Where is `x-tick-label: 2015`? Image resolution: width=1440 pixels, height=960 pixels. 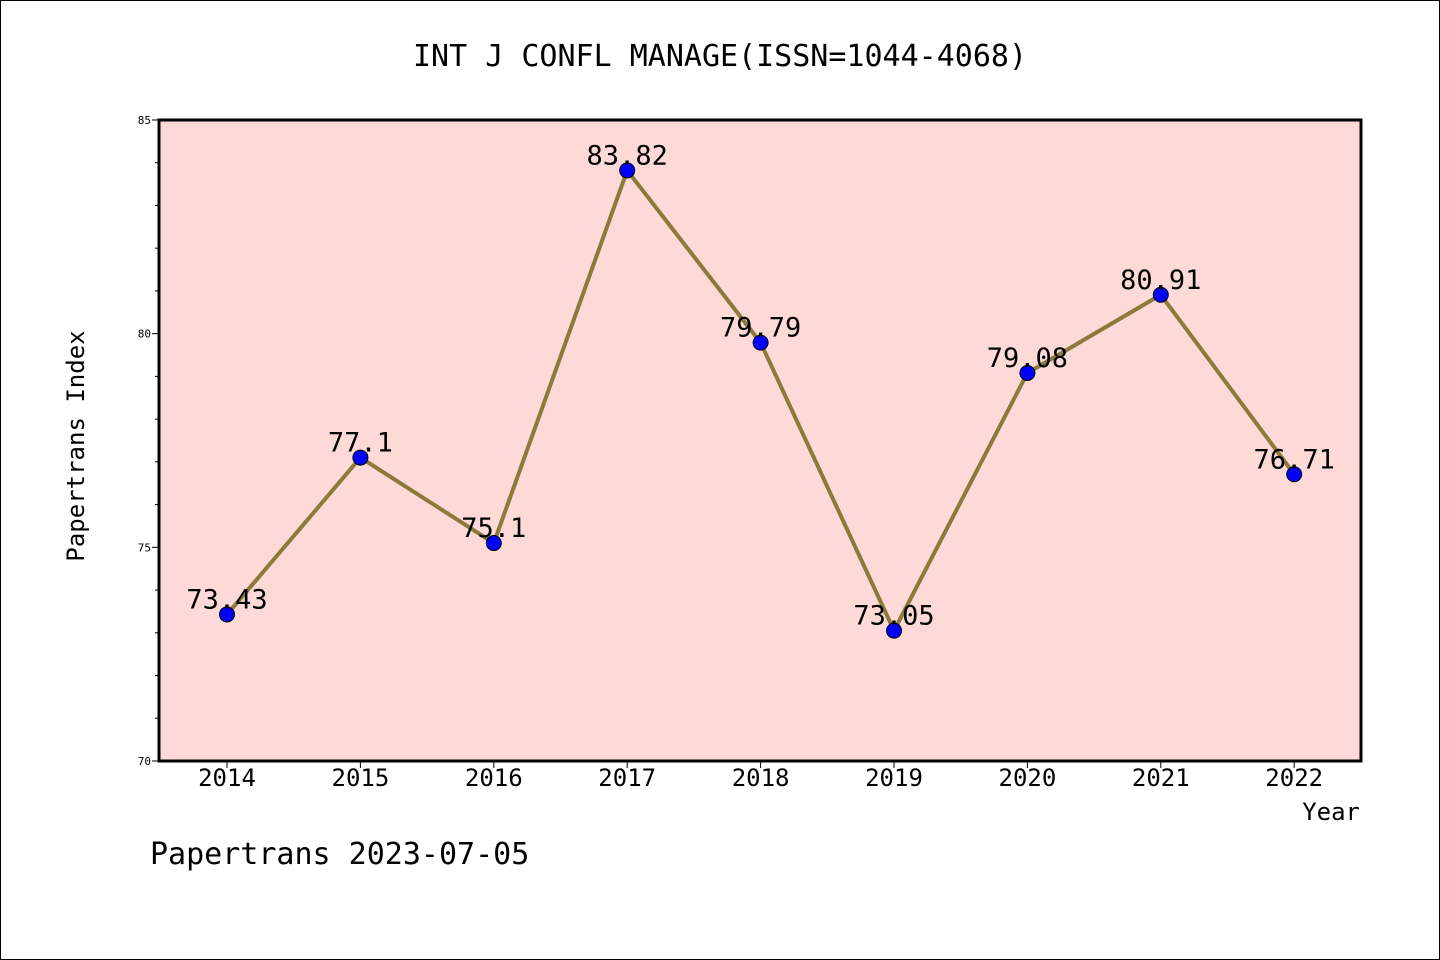
x-tick-label: 2015 is located at coordinates (361, 778).